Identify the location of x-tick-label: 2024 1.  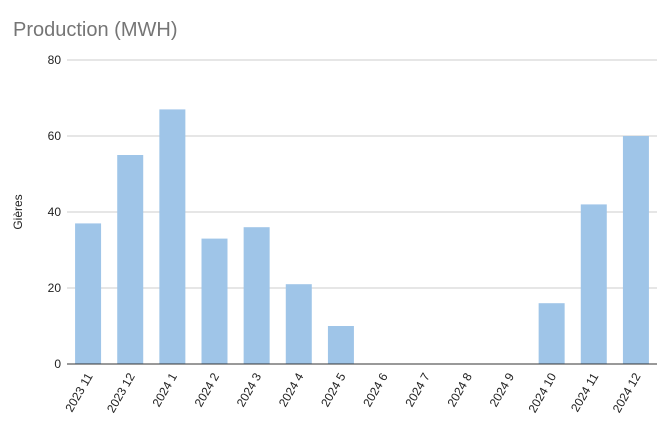
(164, 389).